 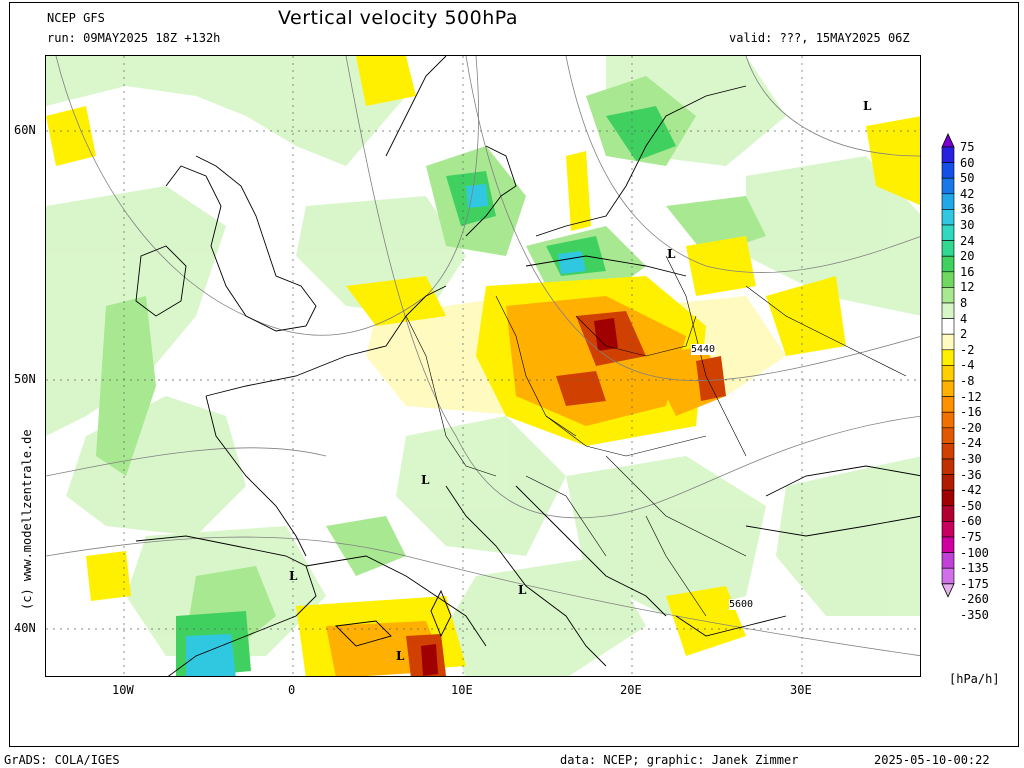 What do you see at coordinates (462, 690) in the screenshot?
I see `lon-label-10e: 10E` at bounding box center [462, 690].